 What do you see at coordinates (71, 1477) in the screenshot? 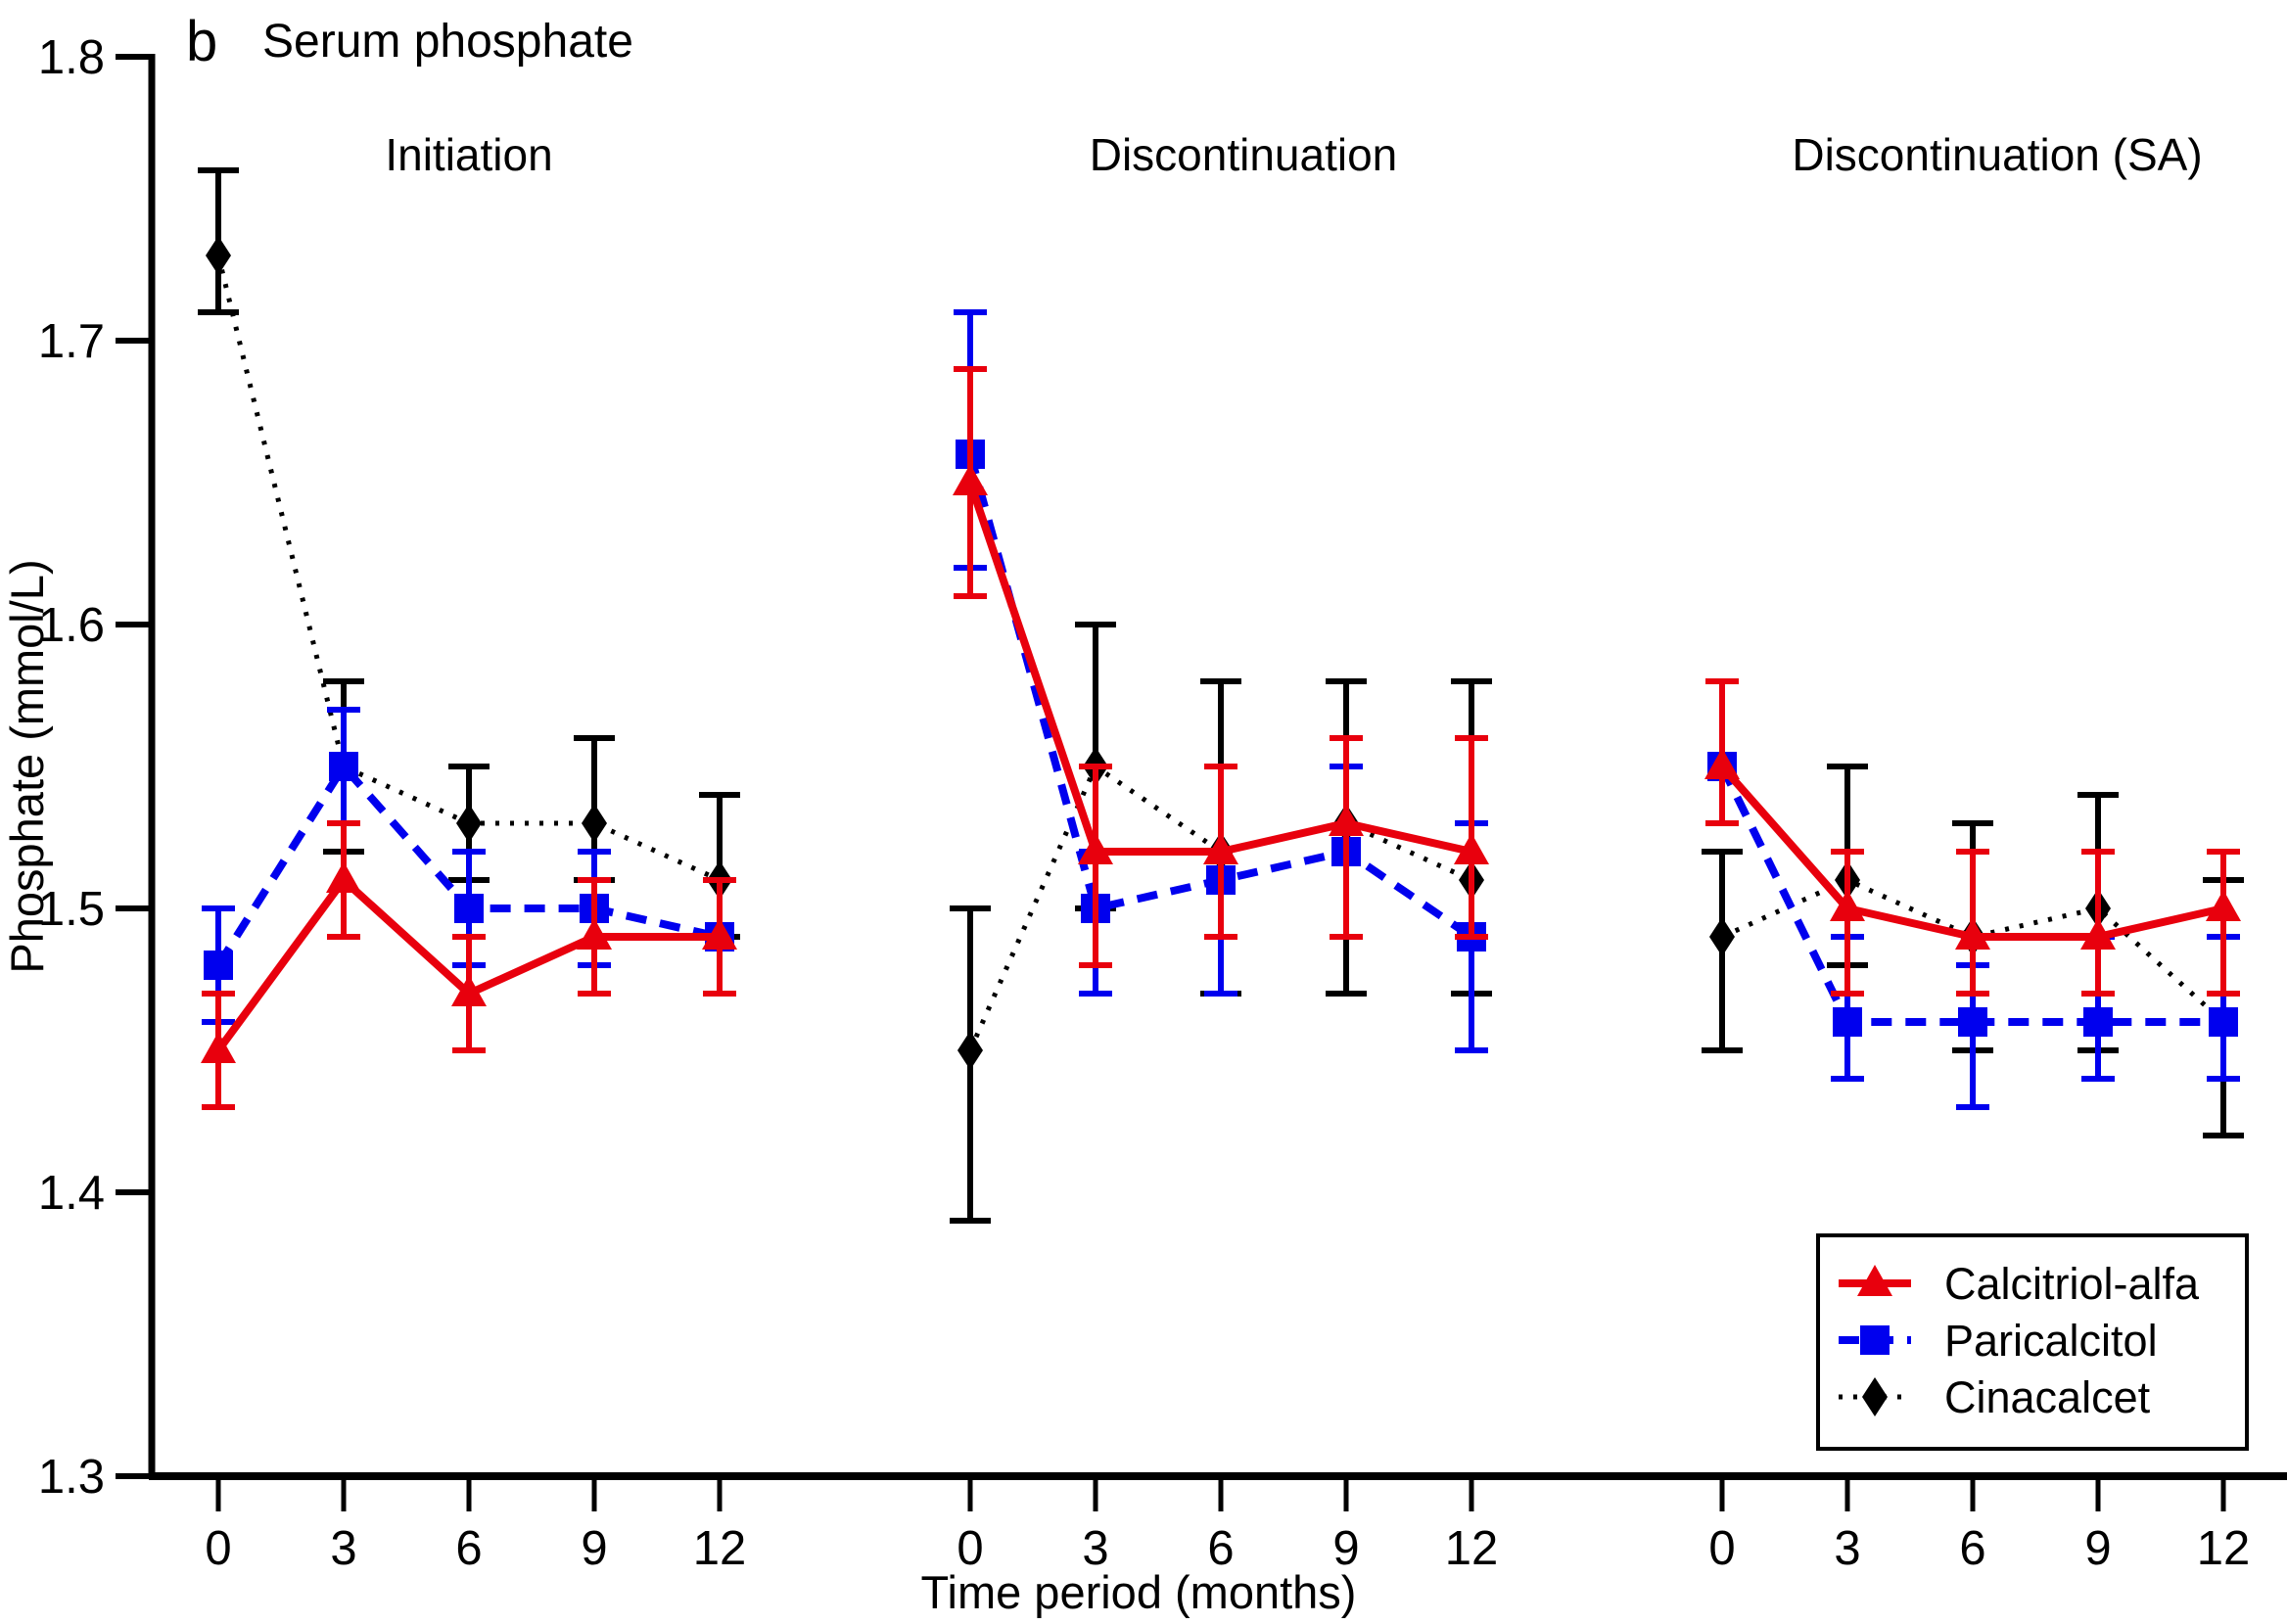
I see `y-tick-label: 1.3` at bounding box center [71, 1477].